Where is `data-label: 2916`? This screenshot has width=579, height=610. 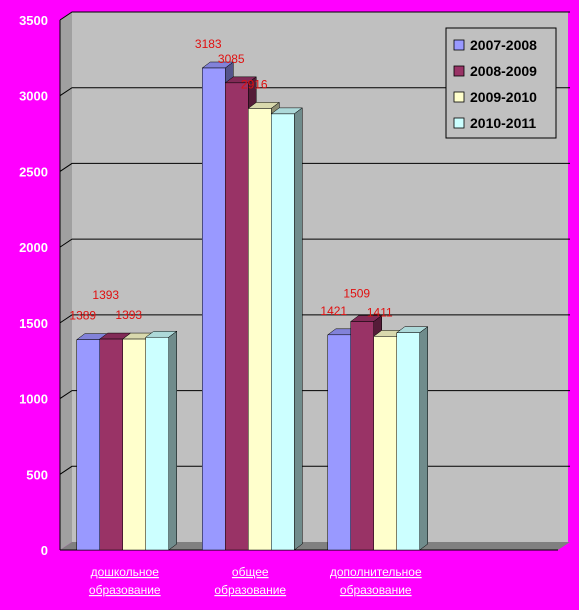
data-label: 2916 is located at coordinates (254, 84).